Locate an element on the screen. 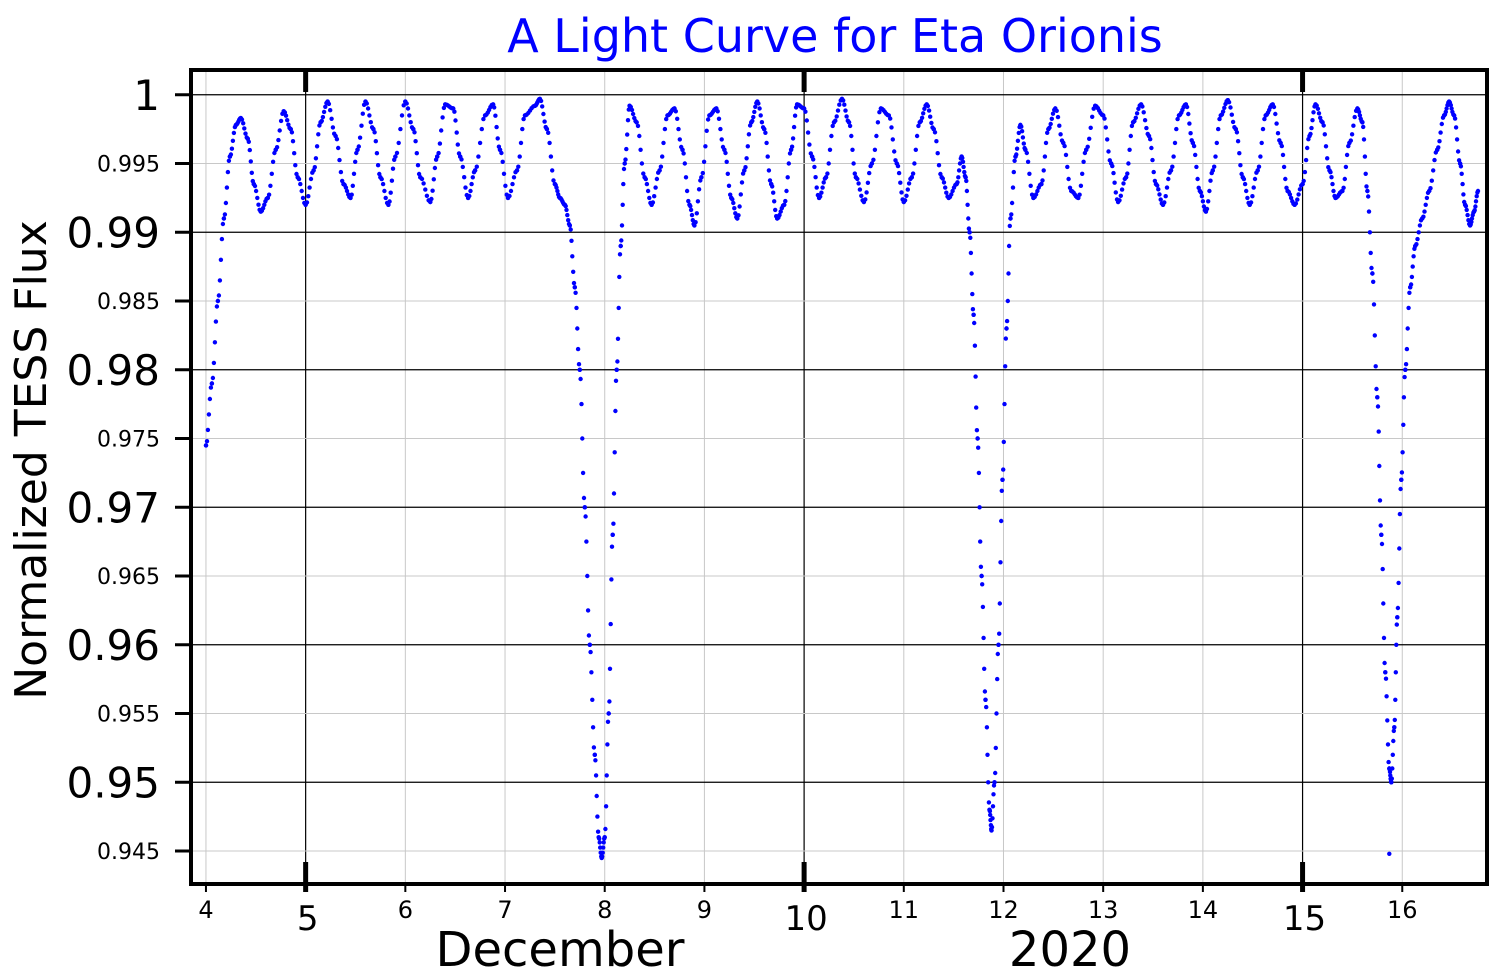  x-axis-label-month: December is located at coordinates (560, 948).